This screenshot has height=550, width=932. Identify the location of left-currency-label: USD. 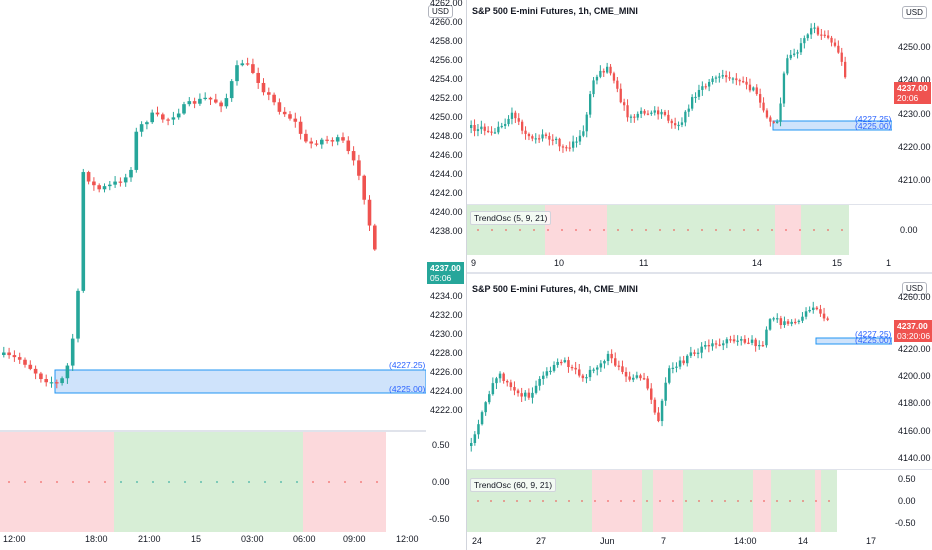
(440, 11).